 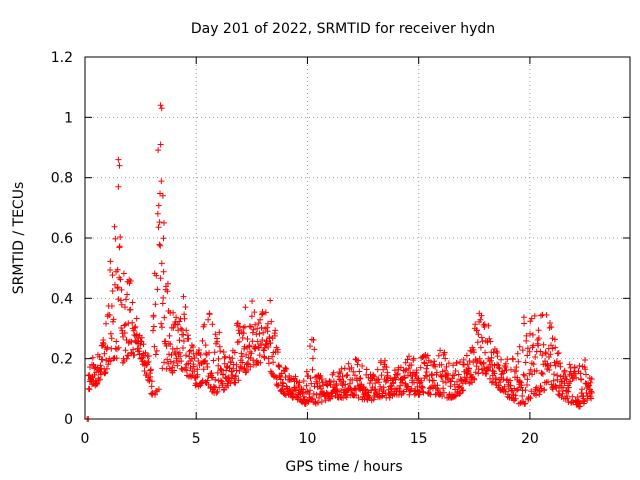 I want to click on y-tick-label: 0.4, so click(x=62, y=299).